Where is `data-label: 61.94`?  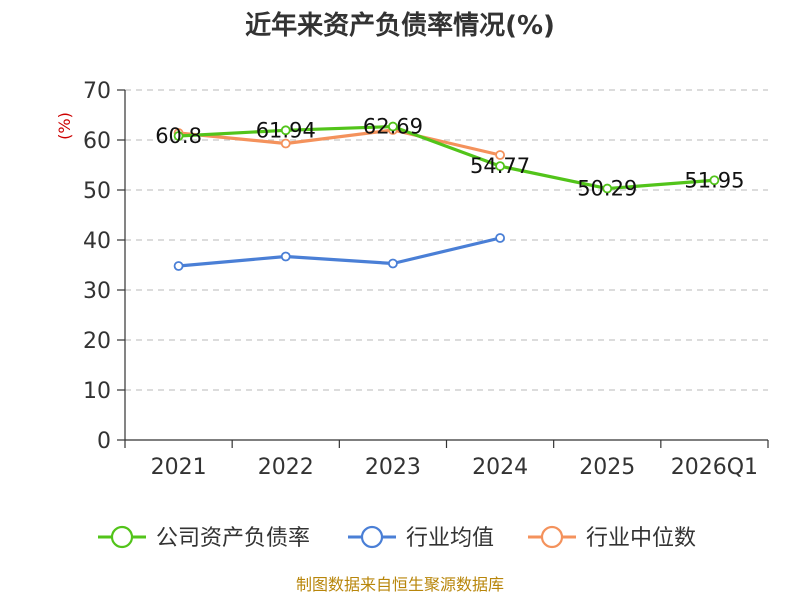
data-label: 61.94 is located at coordinates (286, 130).